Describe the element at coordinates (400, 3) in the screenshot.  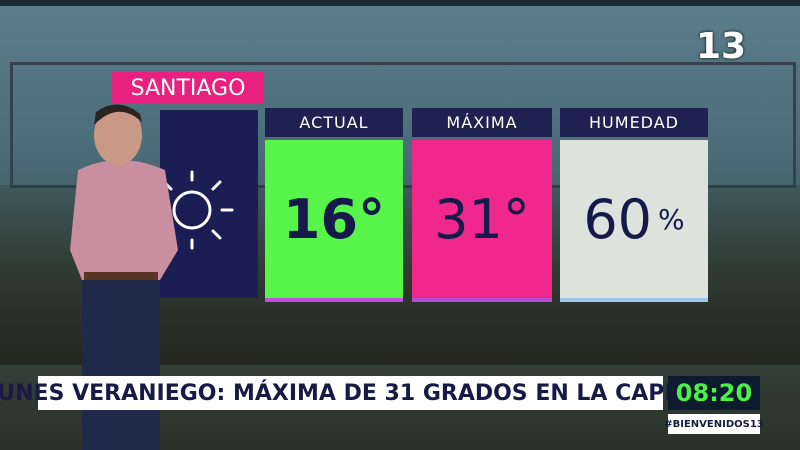
I see `top-edge` at that location.